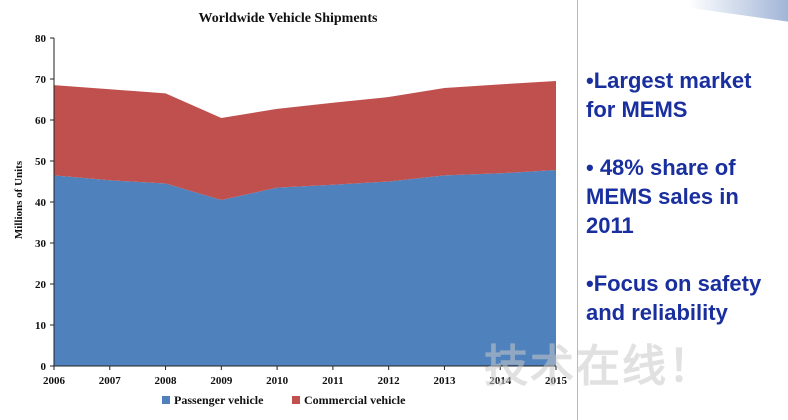 This screenshot has height=420, width=788. Describe the element at coordinates (166, 381) in the screenshot. I see `x-tick-label: 2008` at that location.